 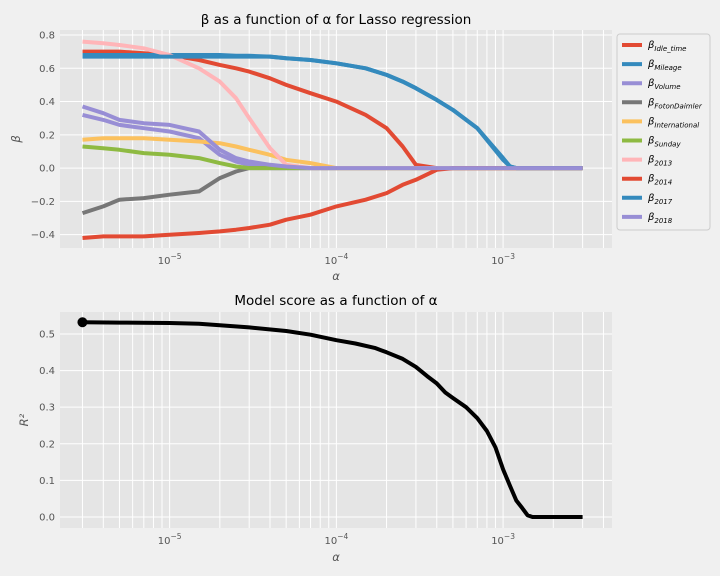 I want to click on y-tick-label: 0.3, so click(x=47, y=408).